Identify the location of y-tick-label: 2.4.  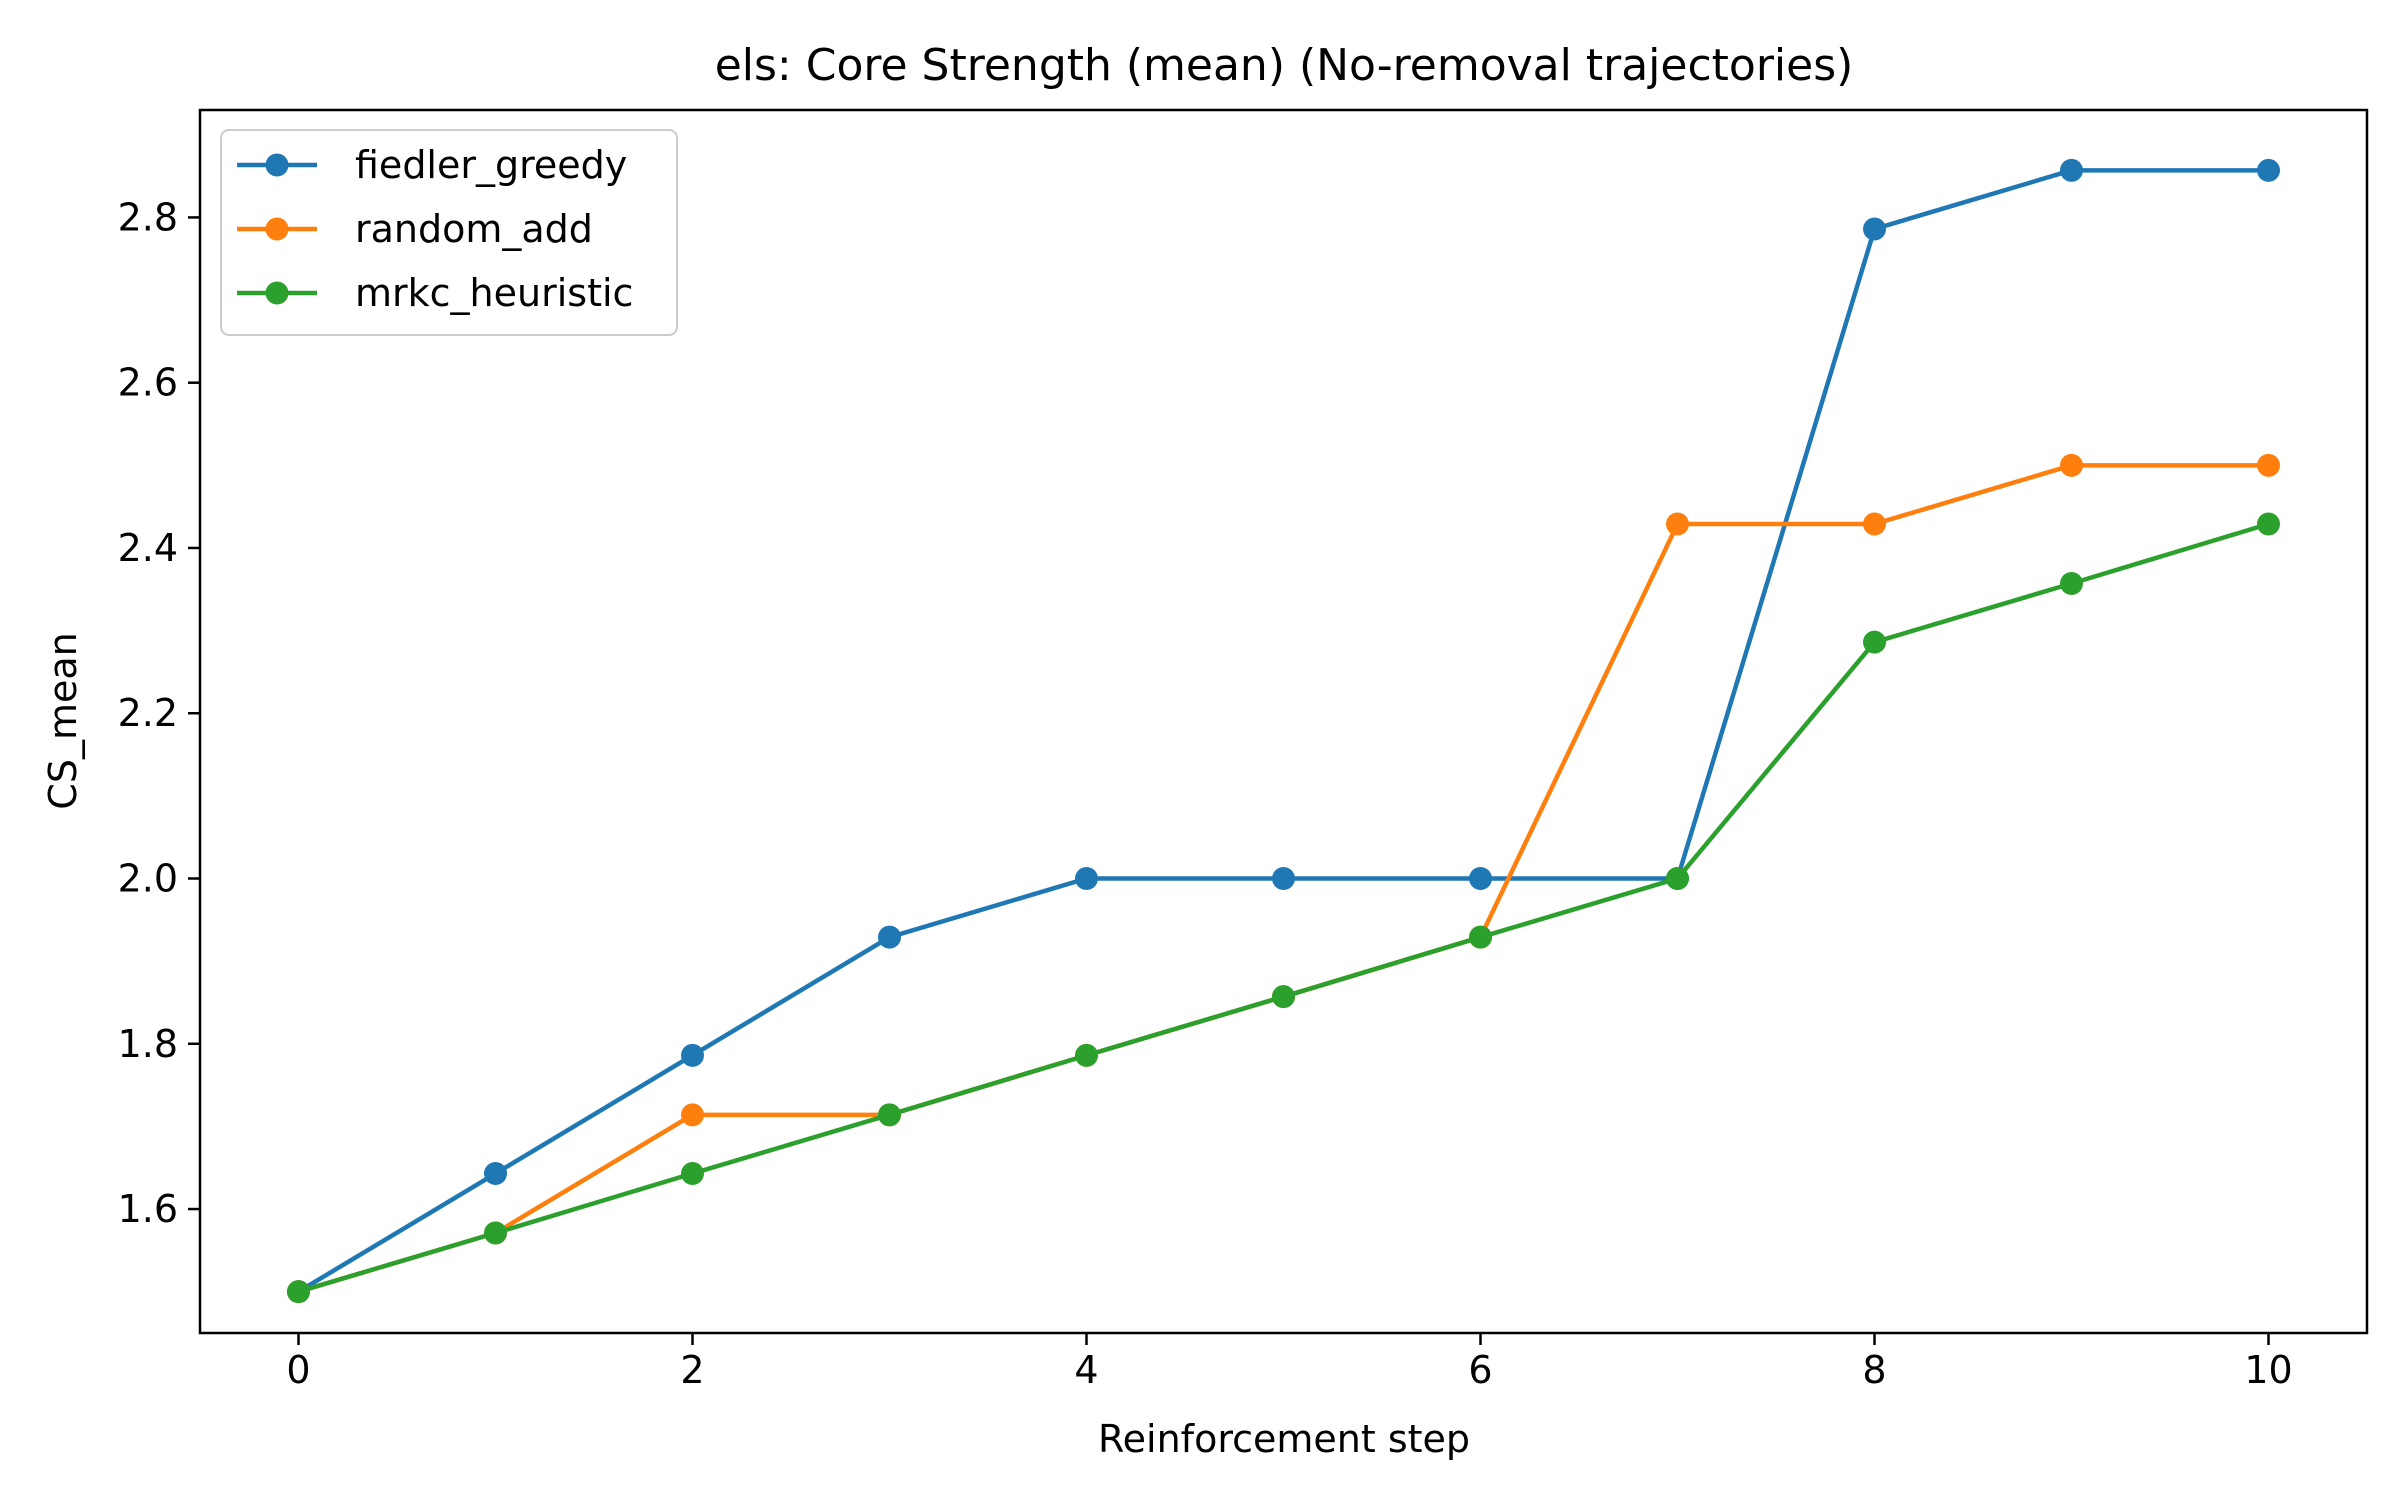
(148, 548).